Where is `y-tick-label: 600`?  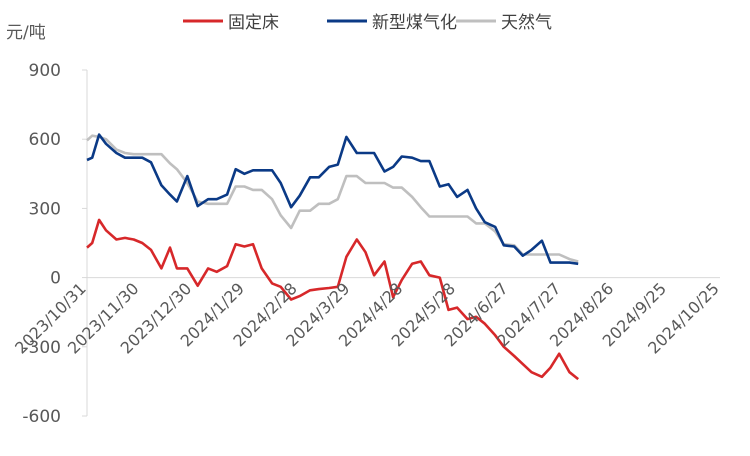 y-tick-label: 600 is located at coordinates (45, 140).